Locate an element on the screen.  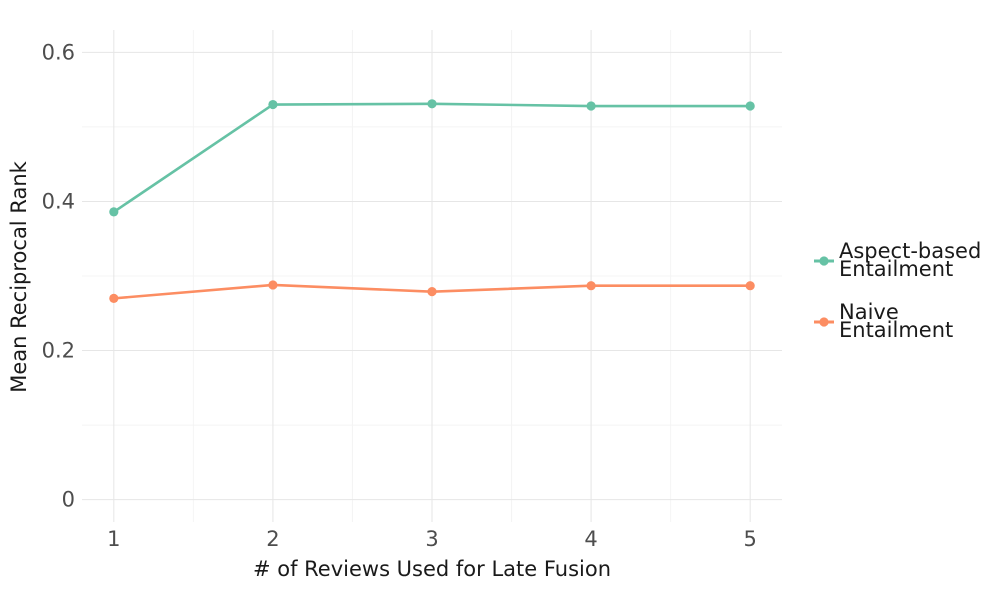
x-tick-label: 3 is located at coordinates (431, 539).